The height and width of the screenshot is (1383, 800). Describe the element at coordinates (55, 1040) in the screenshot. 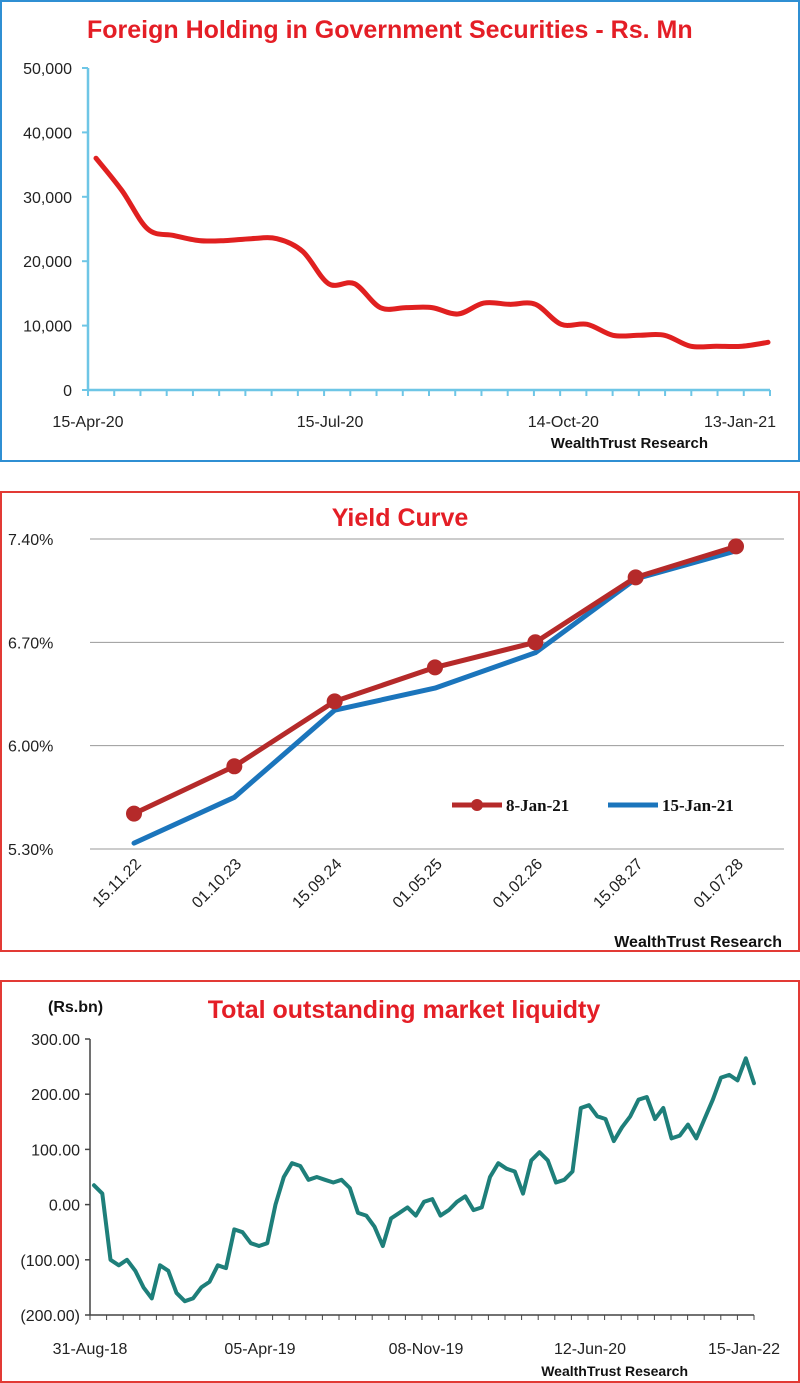

I see `y-tick-label: 300.00` at that location.